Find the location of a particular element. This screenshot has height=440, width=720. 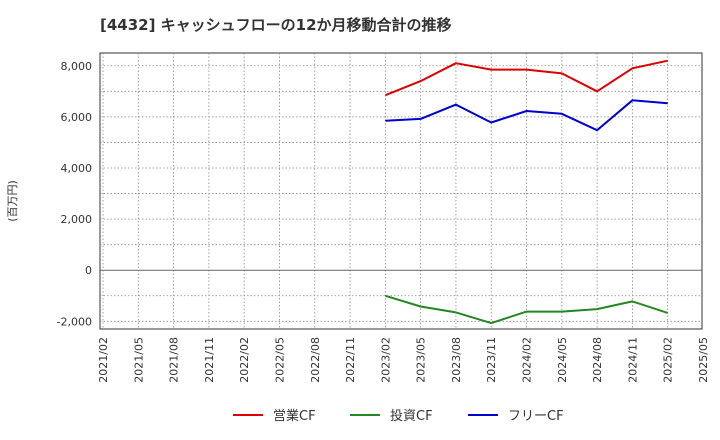

x-tick-label: 2023/02 is located at coordinates (385, 360).